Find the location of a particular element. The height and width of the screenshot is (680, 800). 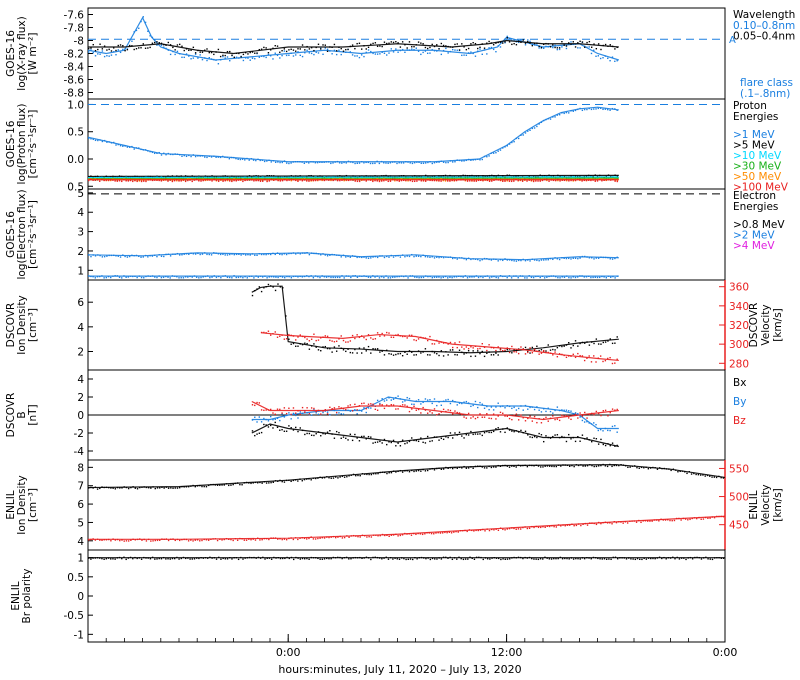

y-tick-label: 4 is located at coordinates (80, 213).